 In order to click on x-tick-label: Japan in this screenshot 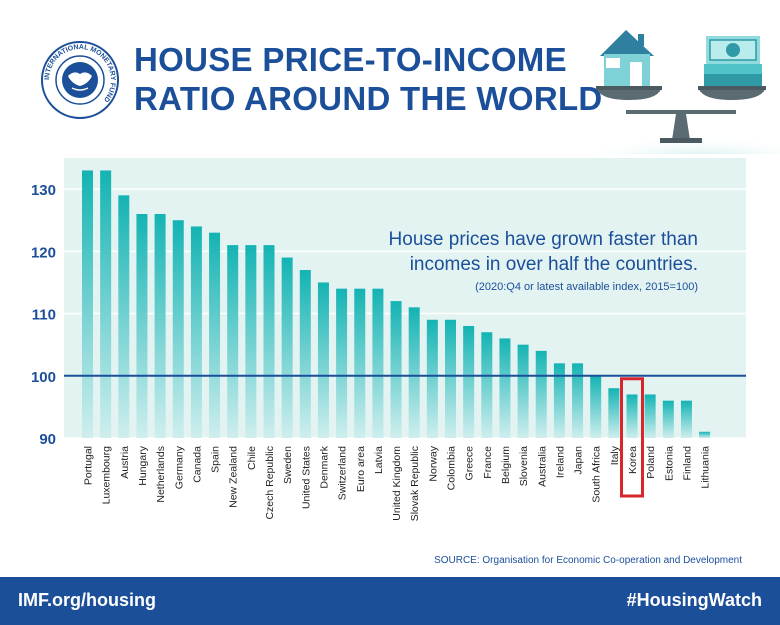, I will do `click(579, 460)`.